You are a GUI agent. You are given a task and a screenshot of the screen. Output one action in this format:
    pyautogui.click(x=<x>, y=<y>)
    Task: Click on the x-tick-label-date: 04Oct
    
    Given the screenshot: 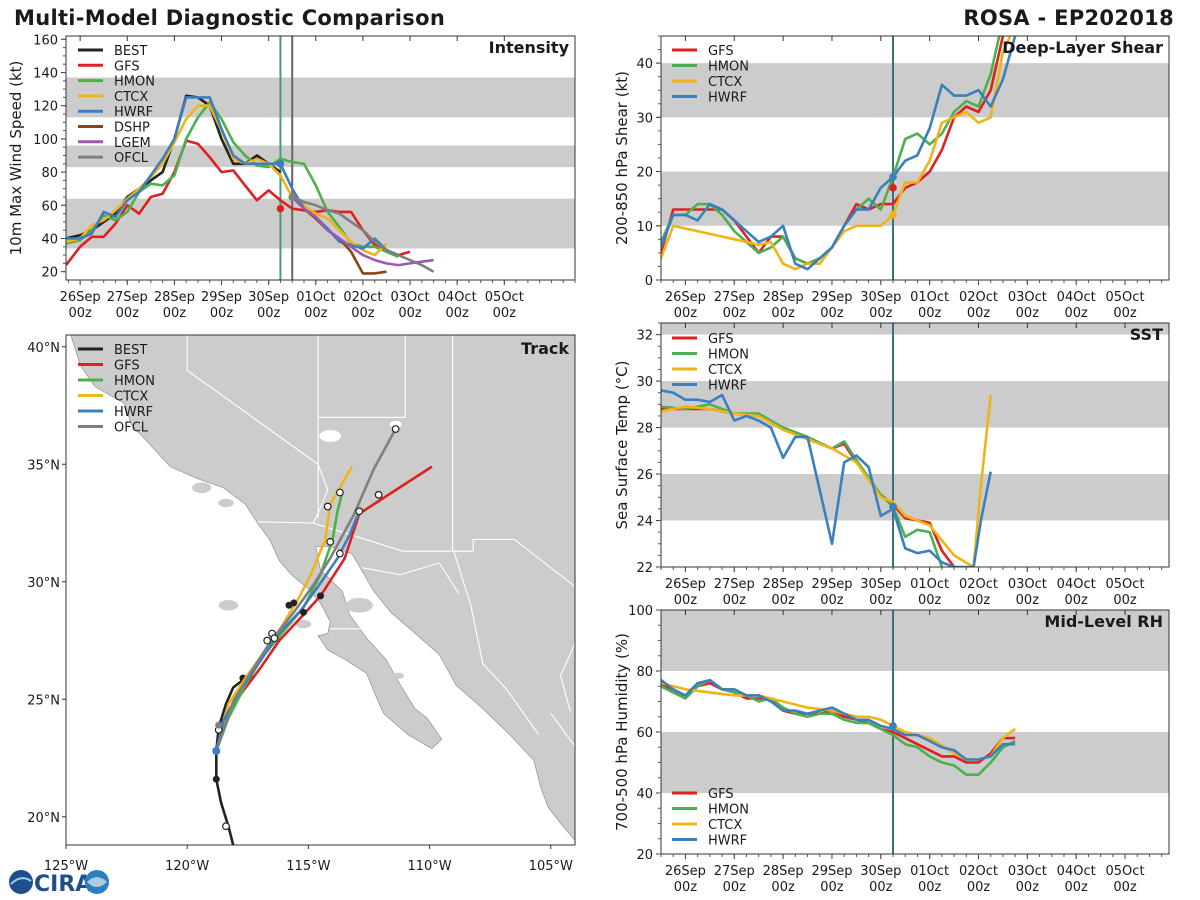 What is the action you would take?
    pyautogui.click(x=1076, y=871)
    